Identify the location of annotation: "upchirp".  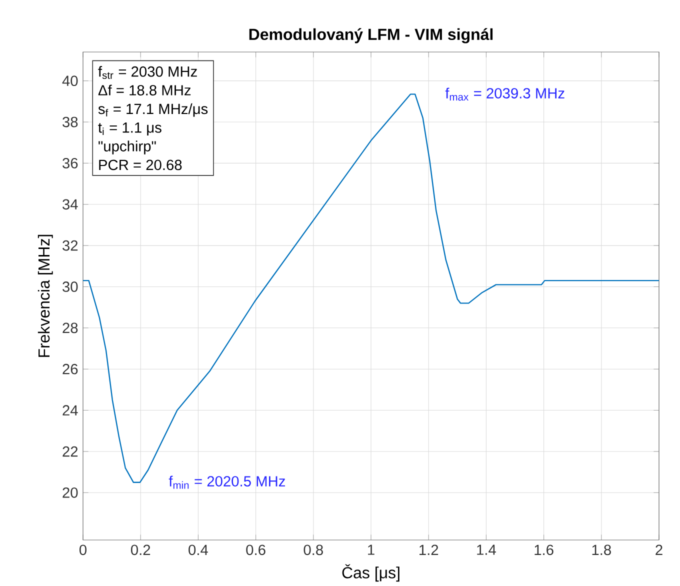
(127, 147).